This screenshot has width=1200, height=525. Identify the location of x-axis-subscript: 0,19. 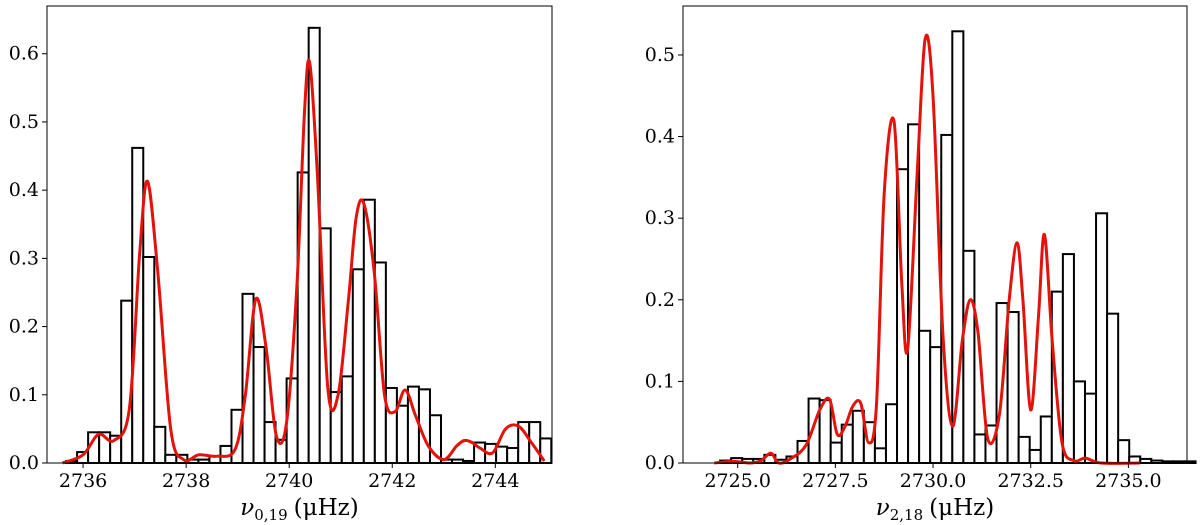
(270, 515).